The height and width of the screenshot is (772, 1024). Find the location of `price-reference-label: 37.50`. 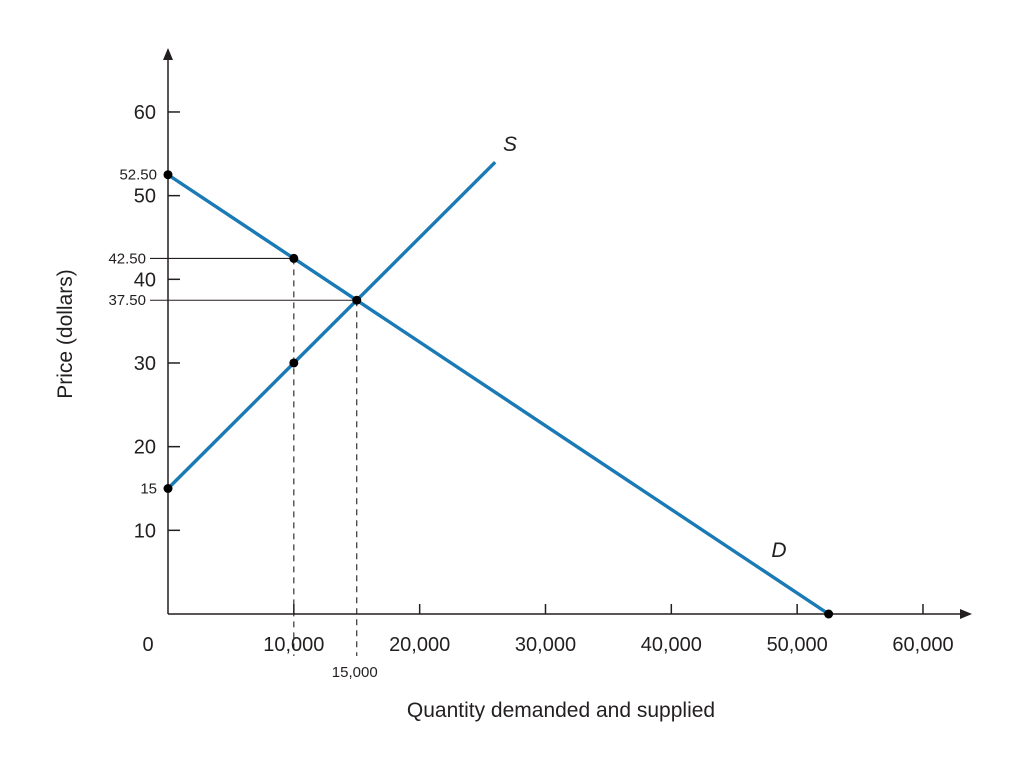

price-reference-label: 37.50 is located at coordinates (127, 300).